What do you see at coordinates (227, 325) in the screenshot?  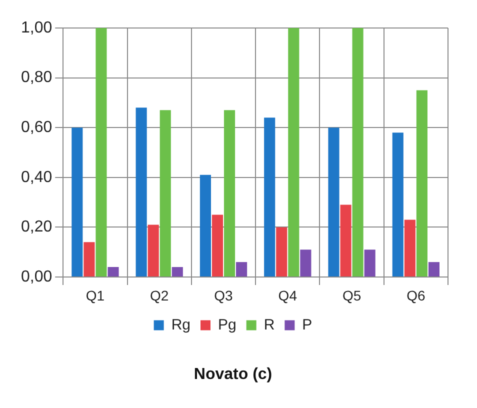 I see `legend-label: Pg` at bounding box center [227, 325].